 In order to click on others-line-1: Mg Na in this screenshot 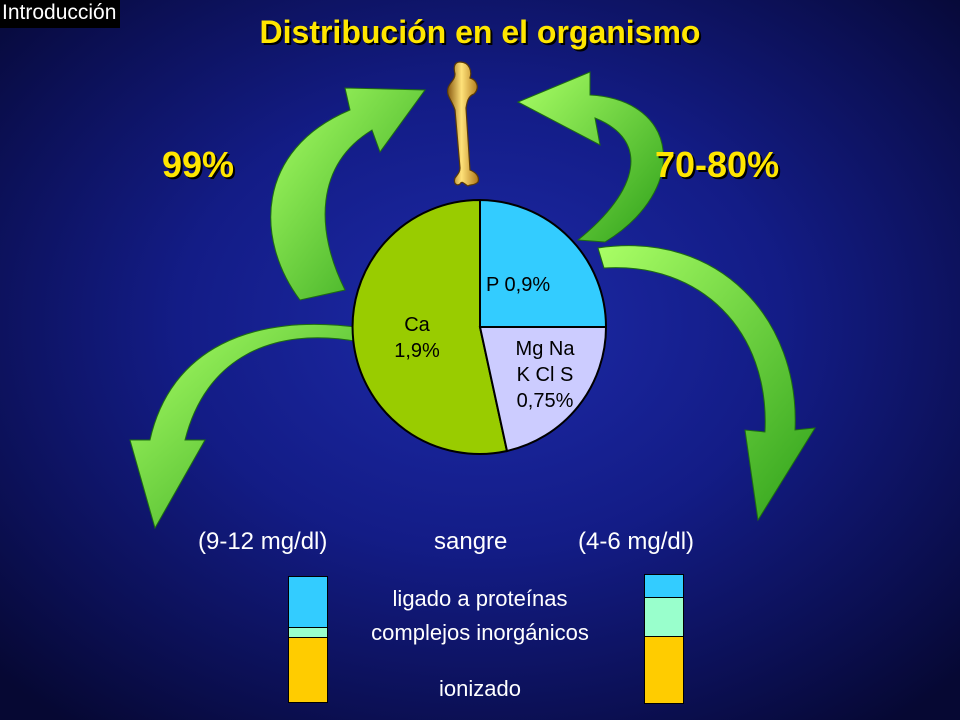, I will do `click(545, 349)`.